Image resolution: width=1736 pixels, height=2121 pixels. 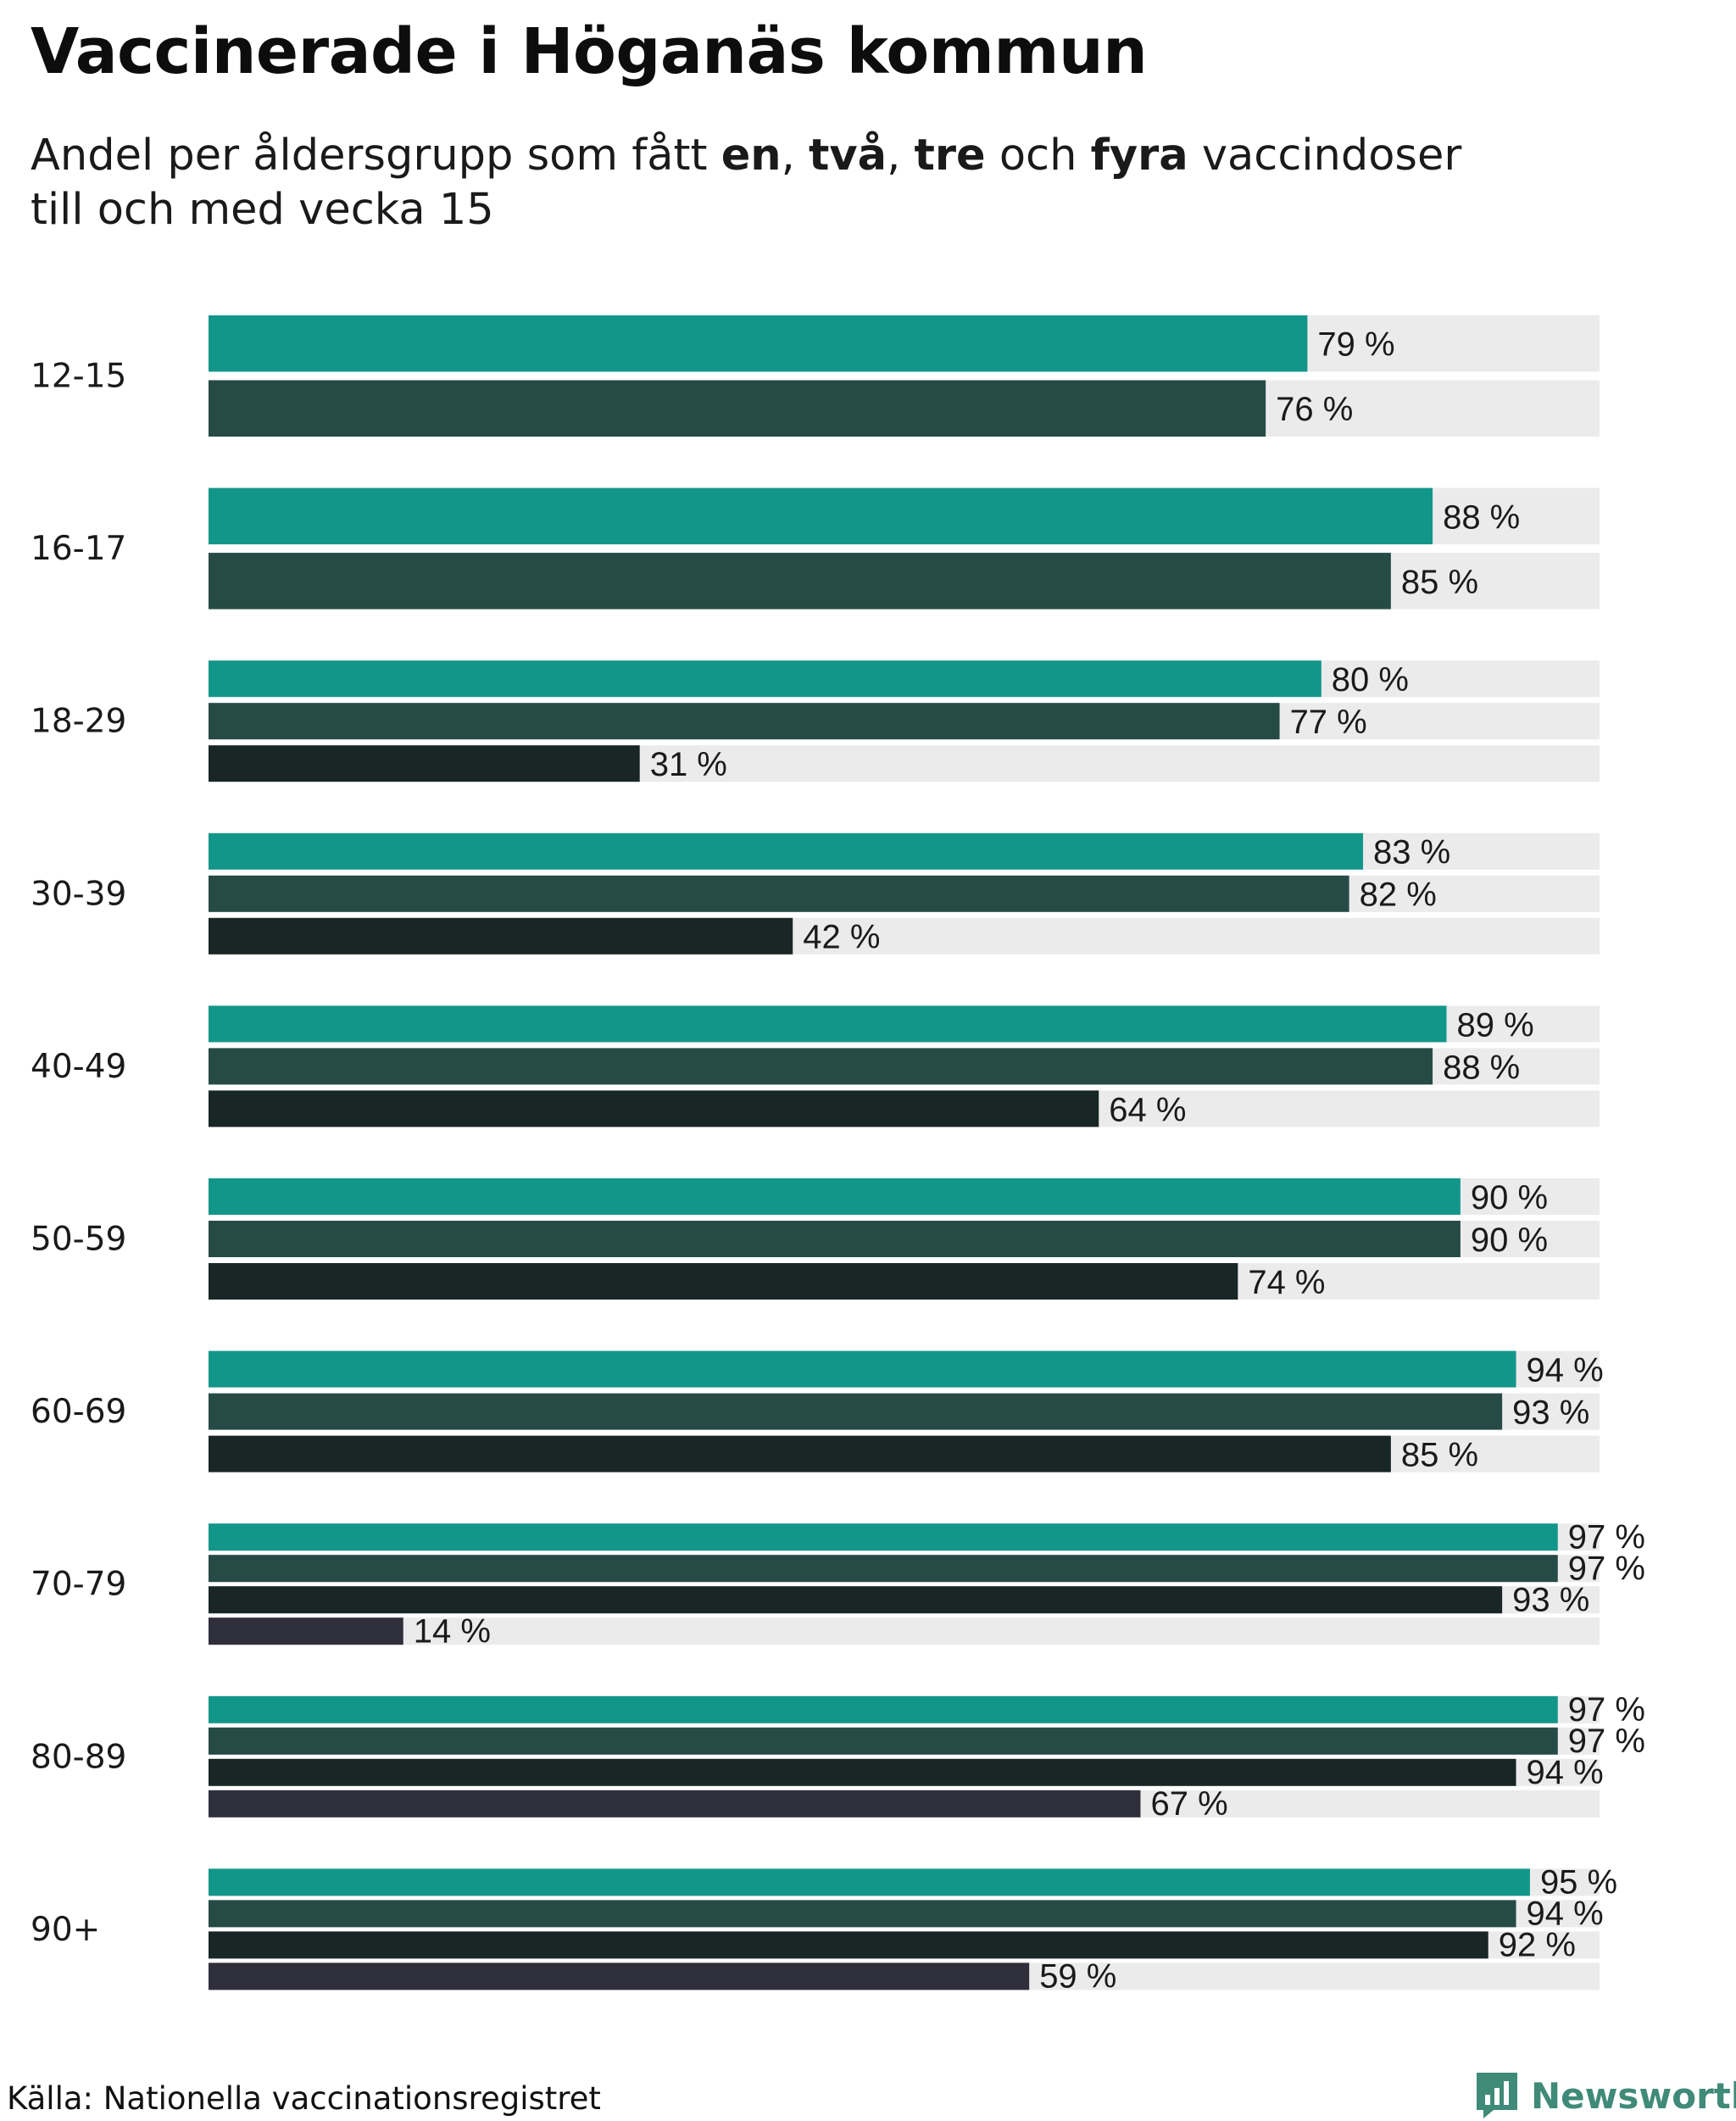 I want to click on newsworthy-logo-icon, so click(x=1497, y=2095).